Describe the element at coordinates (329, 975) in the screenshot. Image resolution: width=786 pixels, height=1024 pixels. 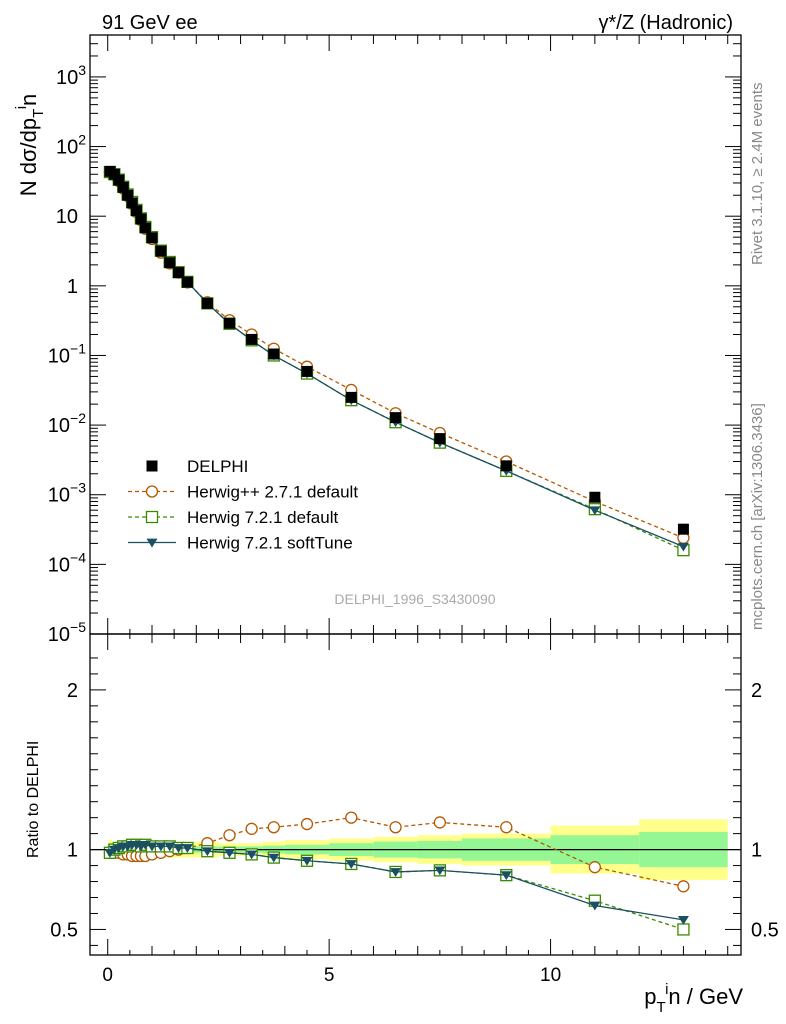
I see `x-tick-label: 5` at that location.